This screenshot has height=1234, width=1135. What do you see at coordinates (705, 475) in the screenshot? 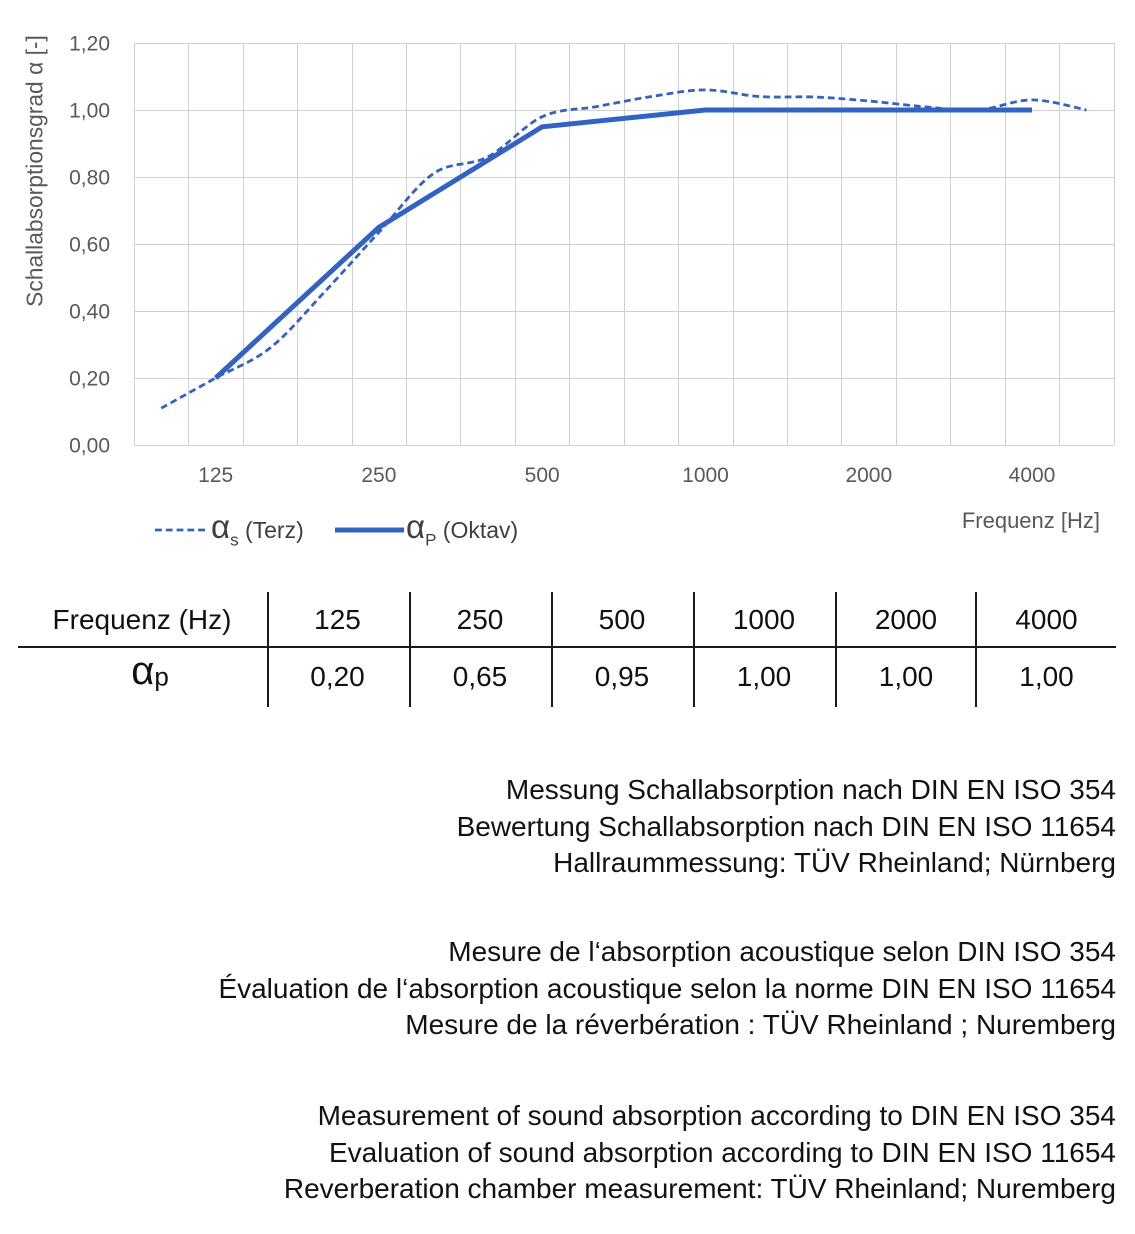
I see `svg-text: 1000` at bounding box center [705, 475].